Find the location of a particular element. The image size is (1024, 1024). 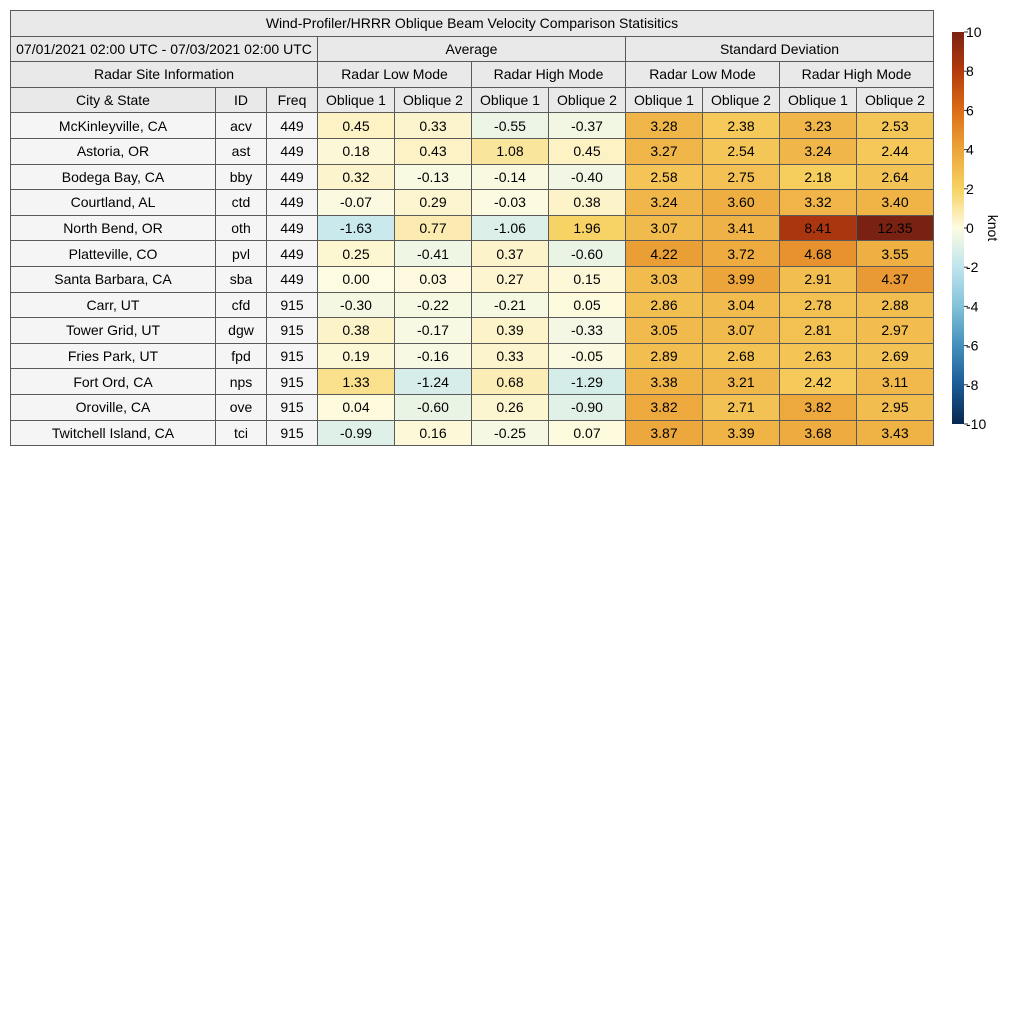

site-id-cell: ast is located at coordinates (241, 151).